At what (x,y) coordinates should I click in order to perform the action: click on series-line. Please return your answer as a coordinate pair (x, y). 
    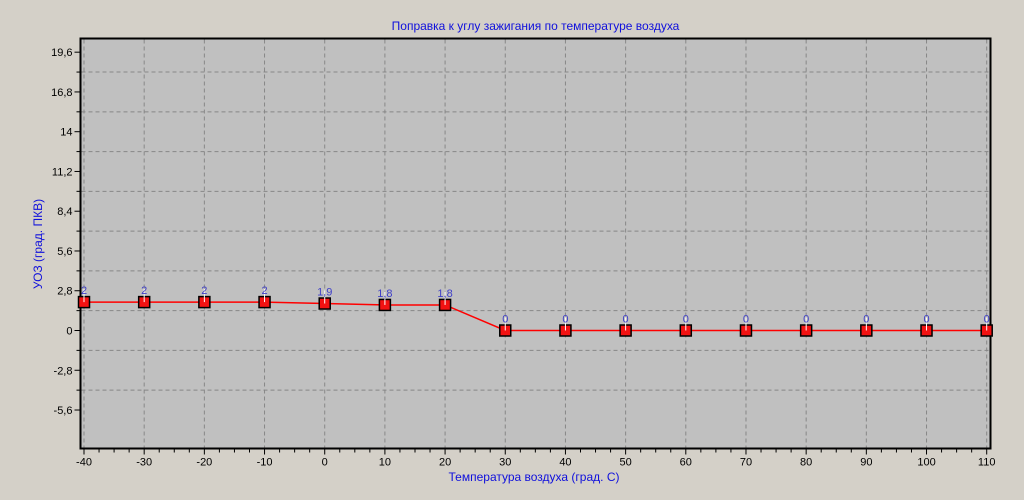
    Looking at the image, I should click on (535, 316).